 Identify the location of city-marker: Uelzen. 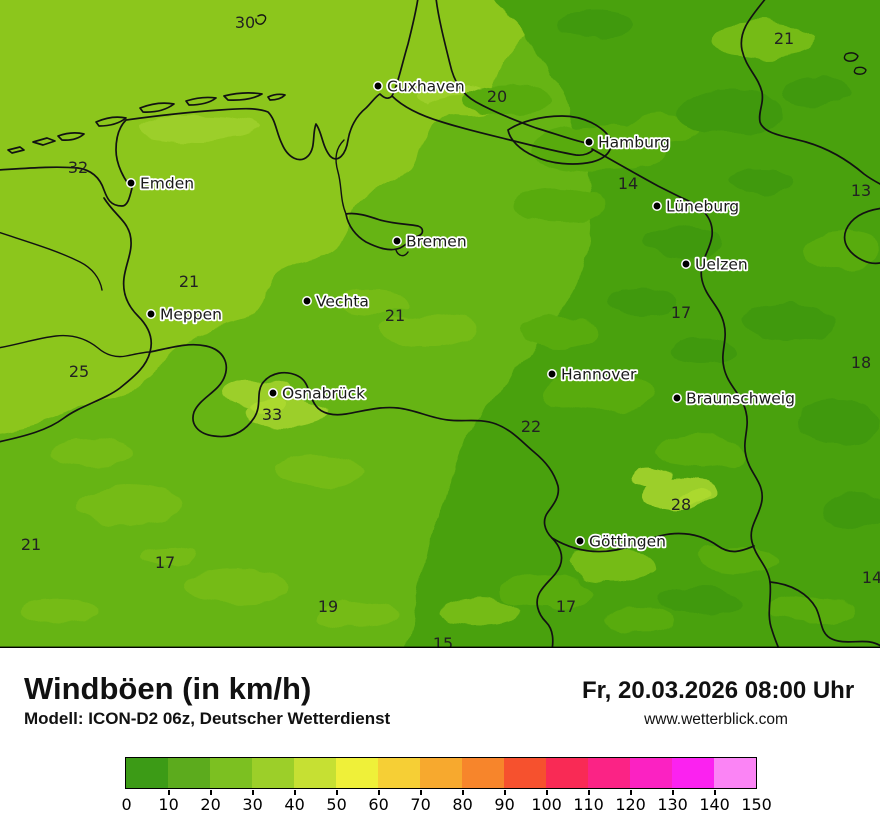
(715, 264).